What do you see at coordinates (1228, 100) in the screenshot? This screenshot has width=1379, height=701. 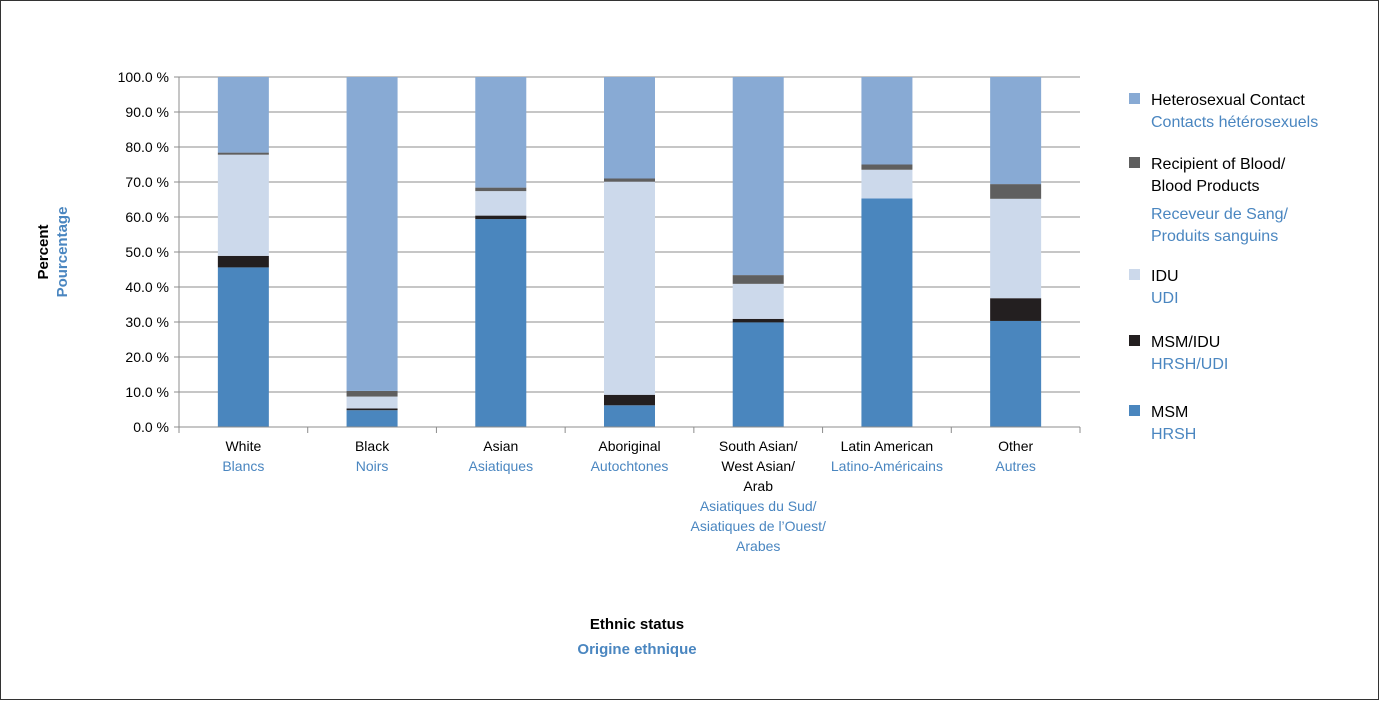 I see `legend-label-hetero: Heterosexual Contact` at bounding box center [1228, 100].